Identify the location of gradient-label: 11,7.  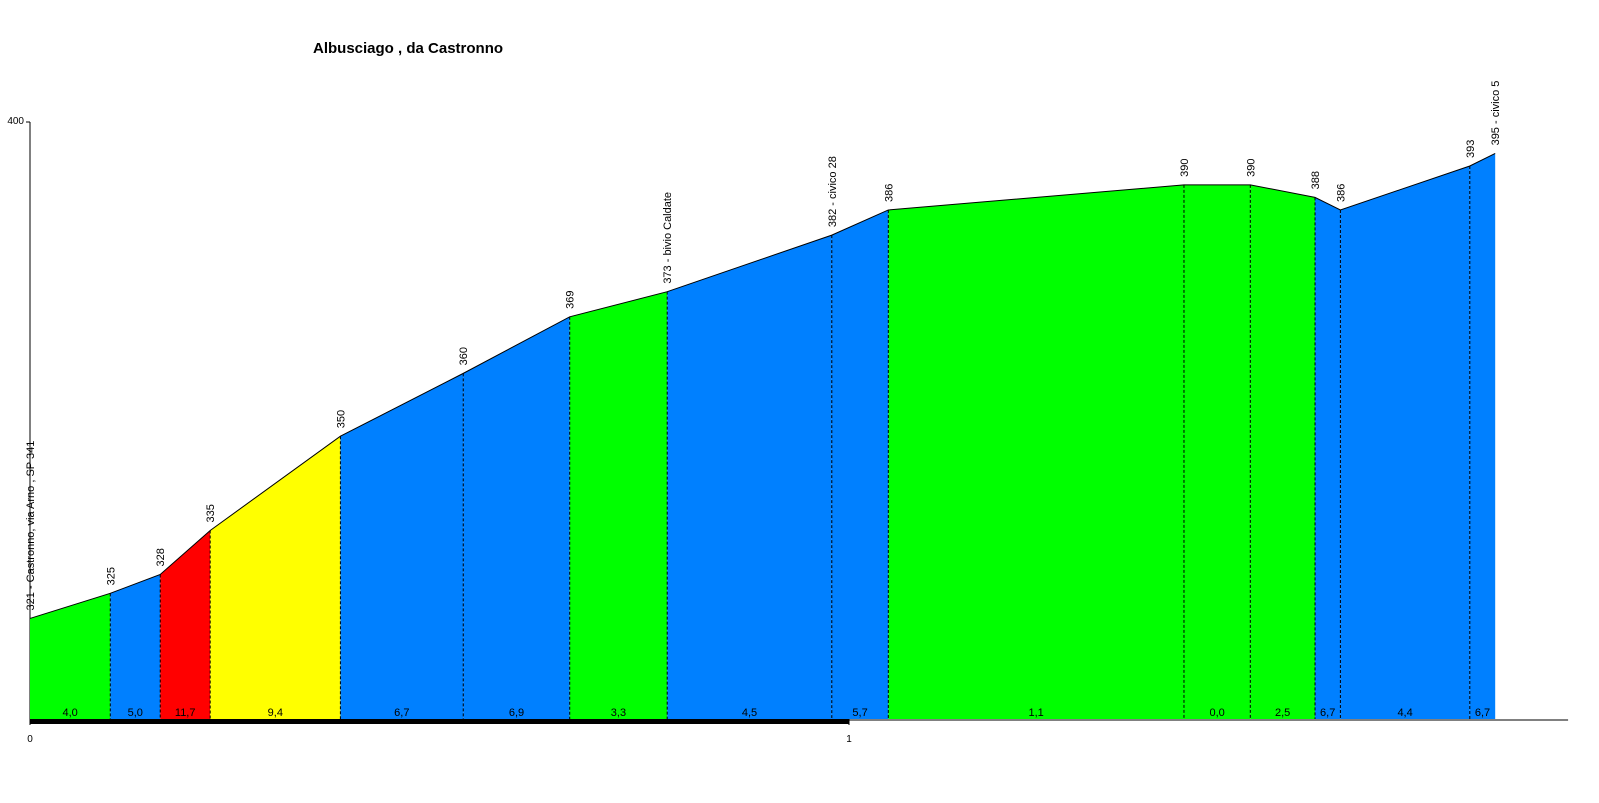
(185, 713).